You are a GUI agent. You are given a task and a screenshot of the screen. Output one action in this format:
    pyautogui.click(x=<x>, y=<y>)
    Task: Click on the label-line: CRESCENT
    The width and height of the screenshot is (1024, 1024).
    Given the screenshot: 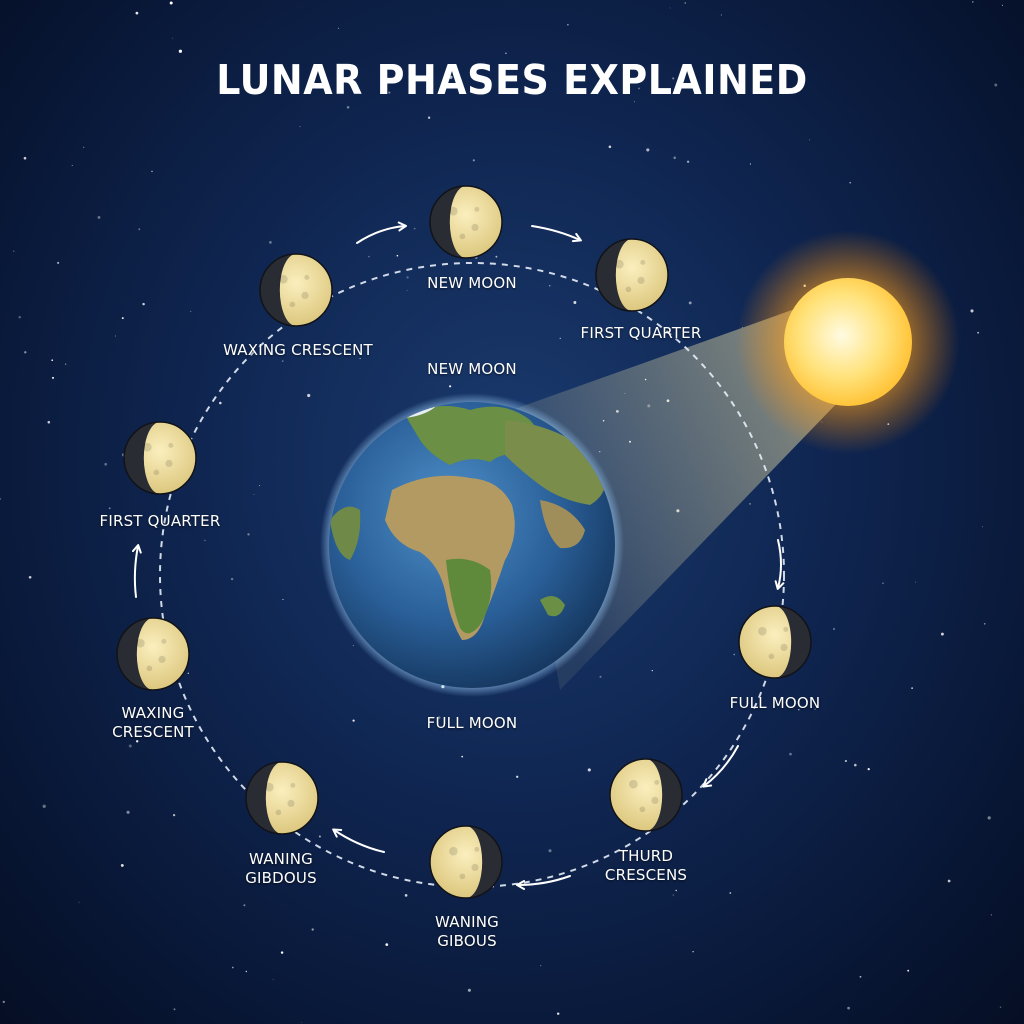 What is the action you would take?
    pyautogui.click(x=153, y=732)
    